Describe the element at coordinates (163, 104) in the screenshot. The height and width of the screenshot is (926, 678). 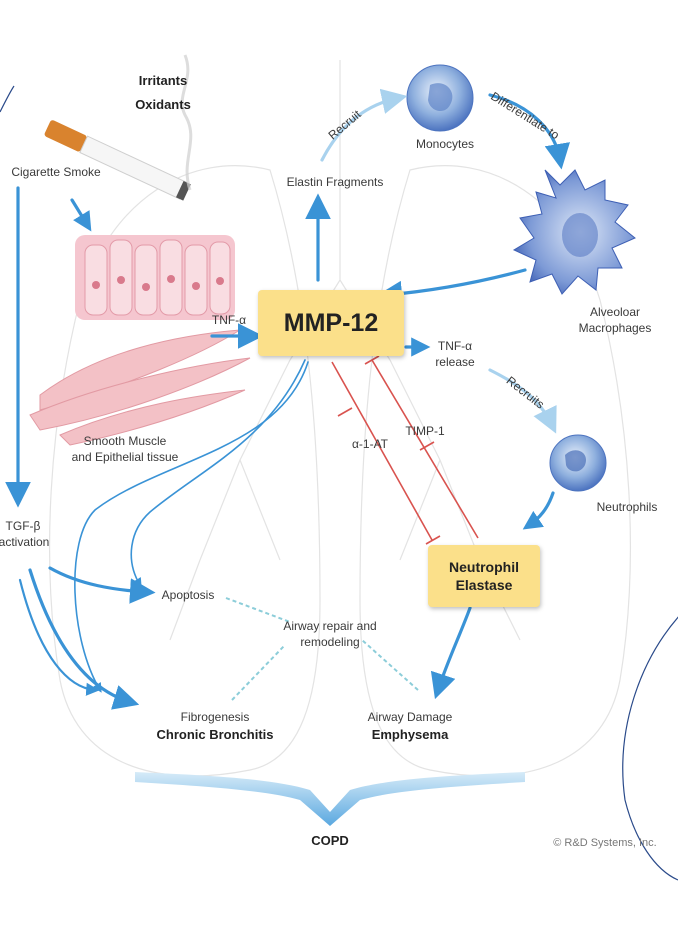
I see `oxidants-label: Oxidants` at that location.